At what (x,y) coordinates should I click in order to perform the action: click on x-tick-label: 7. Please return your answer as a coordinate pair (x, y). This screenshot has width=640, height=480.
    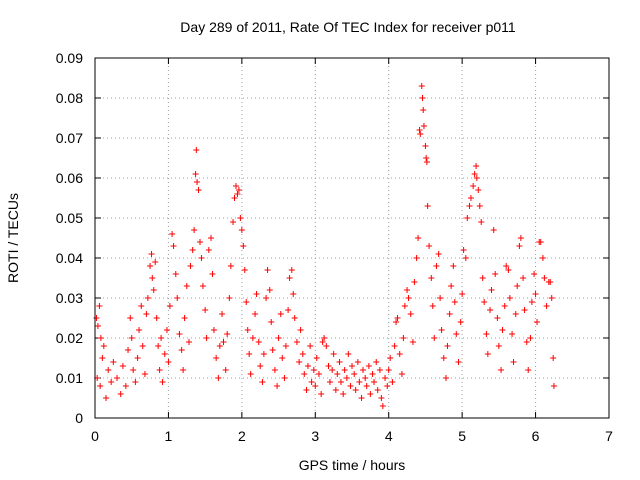
    Looking at the image, I should click on (609, 436).